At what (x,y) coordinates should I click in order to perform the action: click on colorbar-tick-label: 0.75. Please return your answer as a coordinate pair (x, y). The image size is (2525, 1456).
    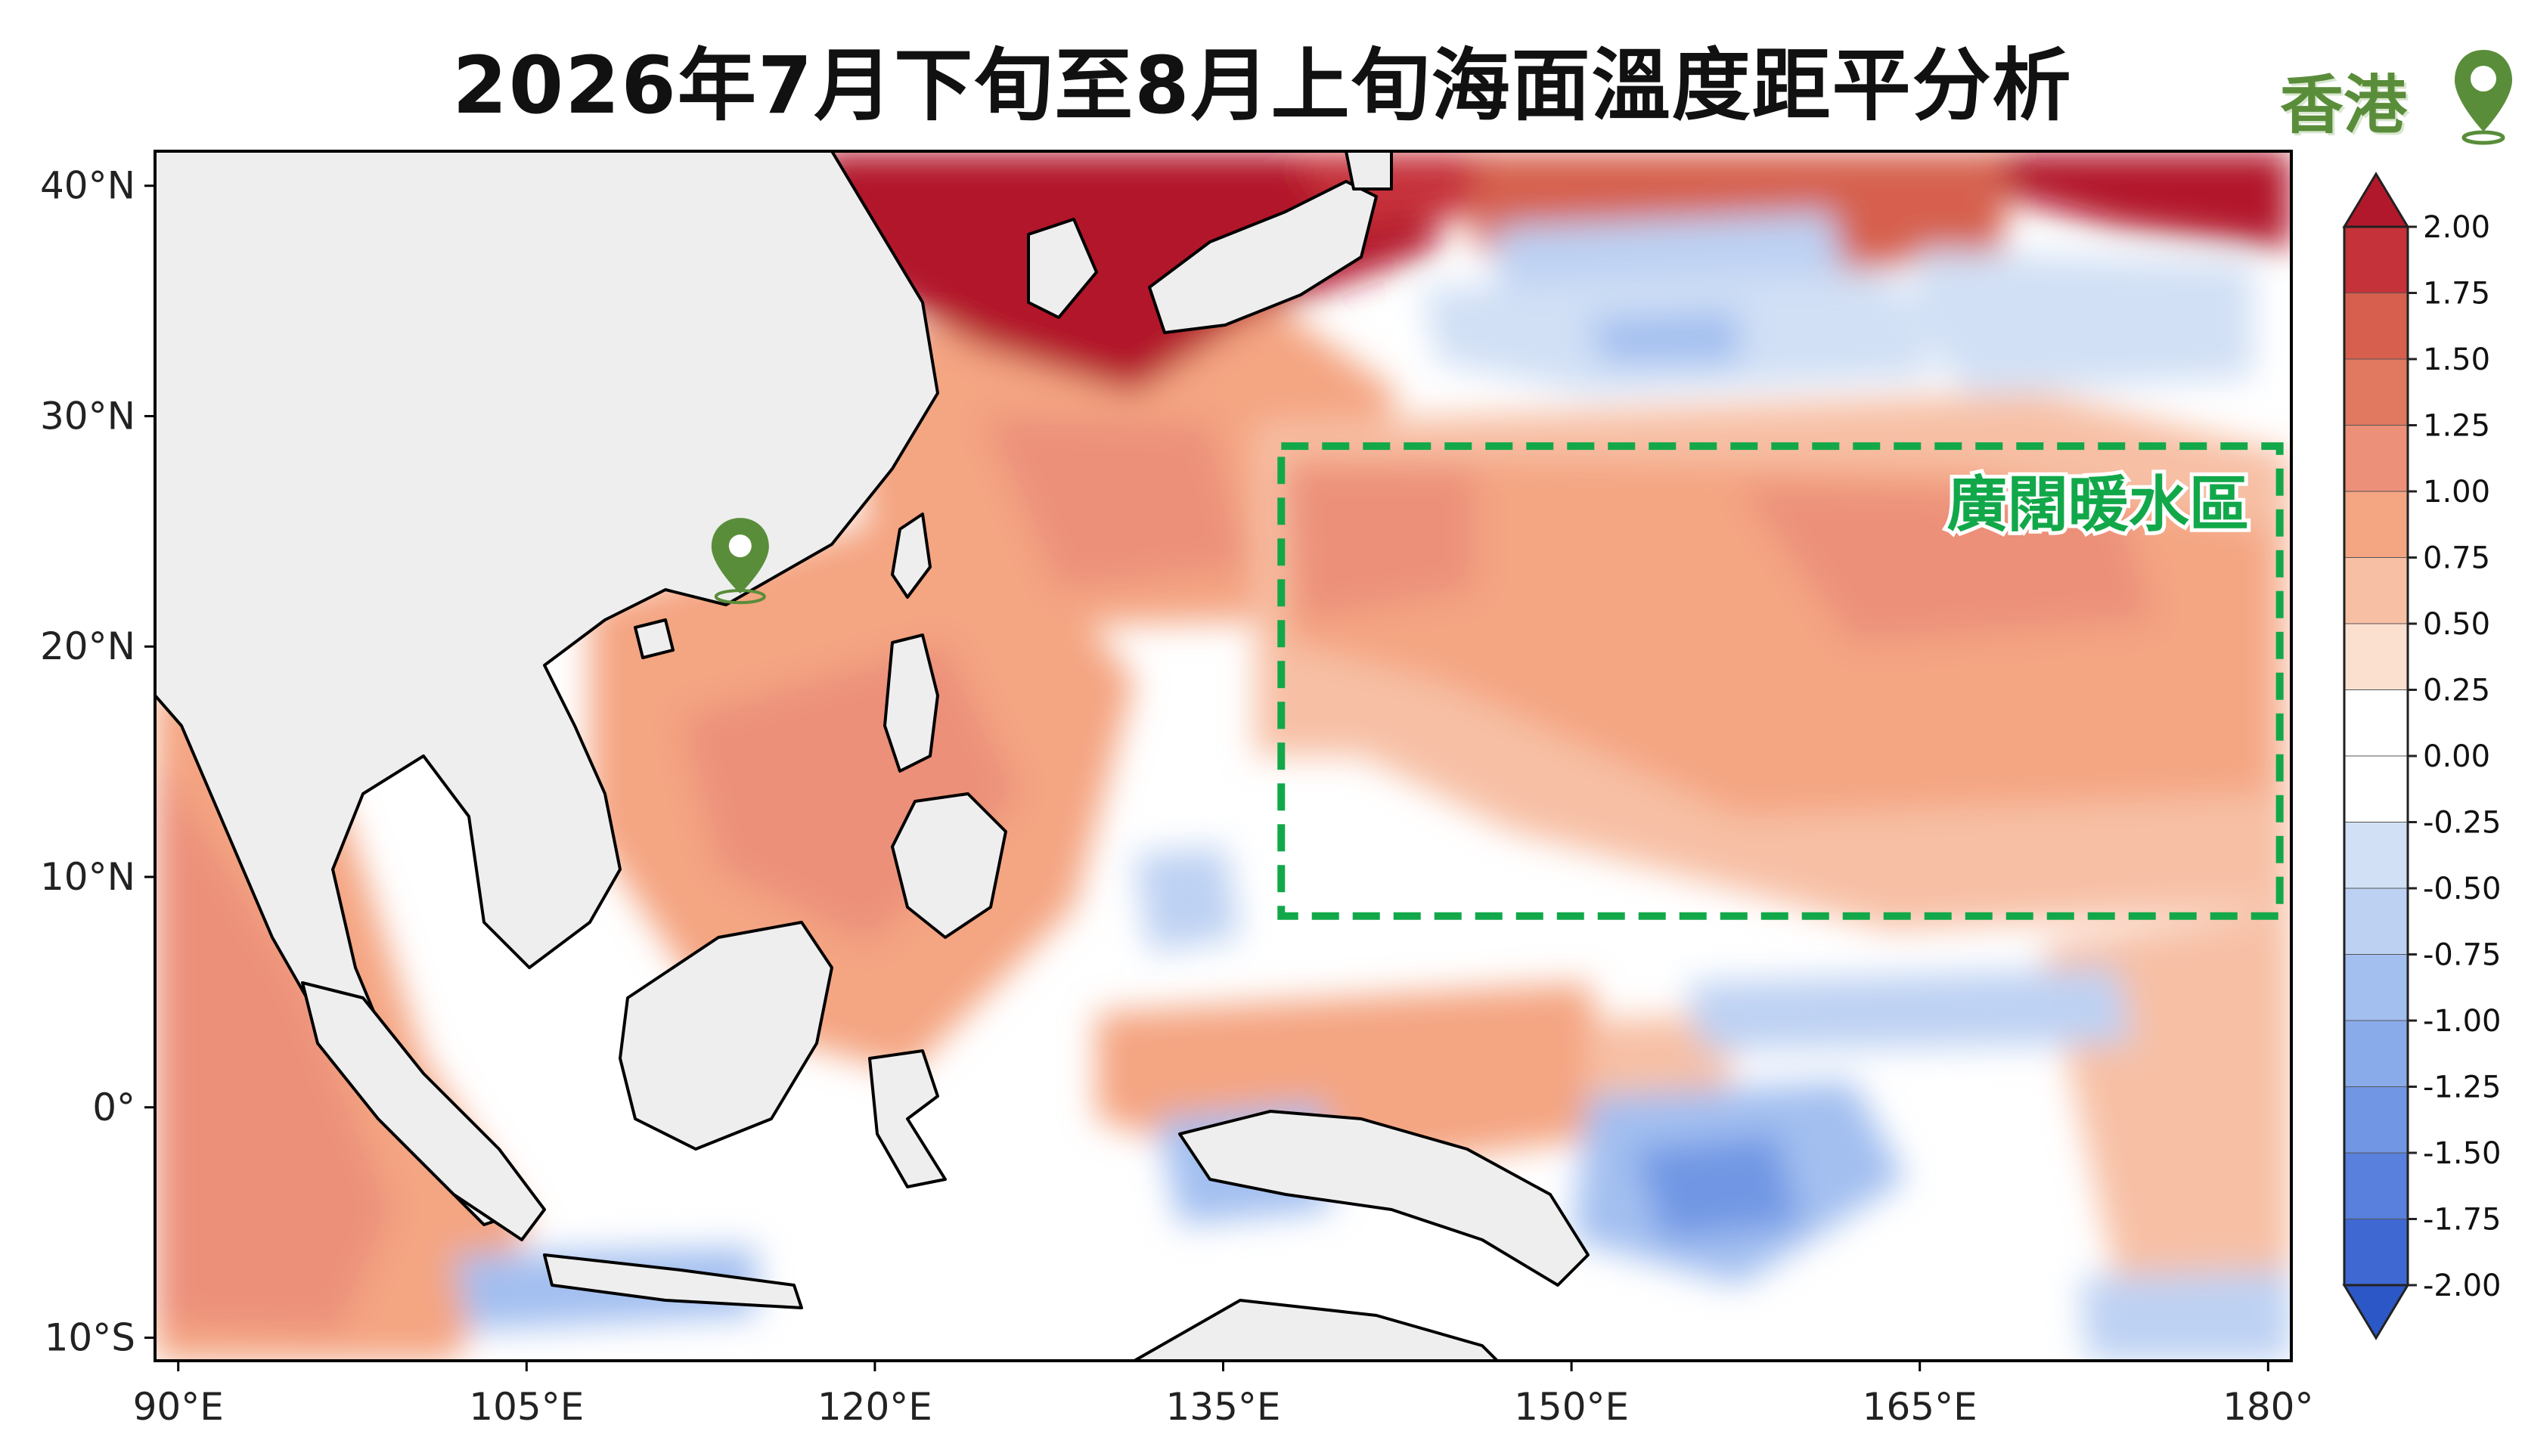
    Looking at the image, I should click on (2456, 558).